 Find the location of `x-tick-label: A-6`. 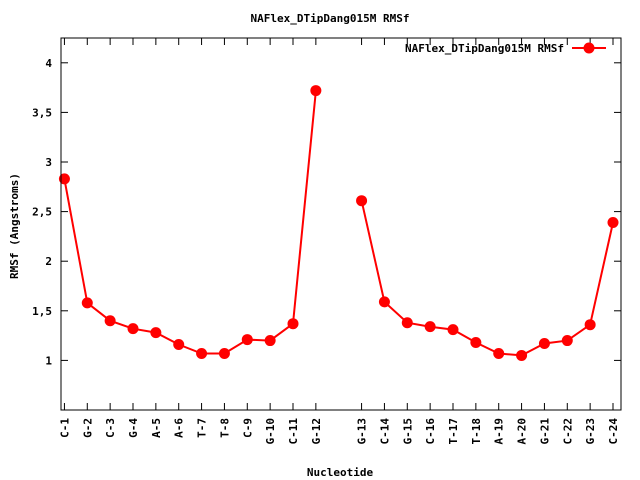

x-tick-label: A-6 is located at coordinates (179, 428).